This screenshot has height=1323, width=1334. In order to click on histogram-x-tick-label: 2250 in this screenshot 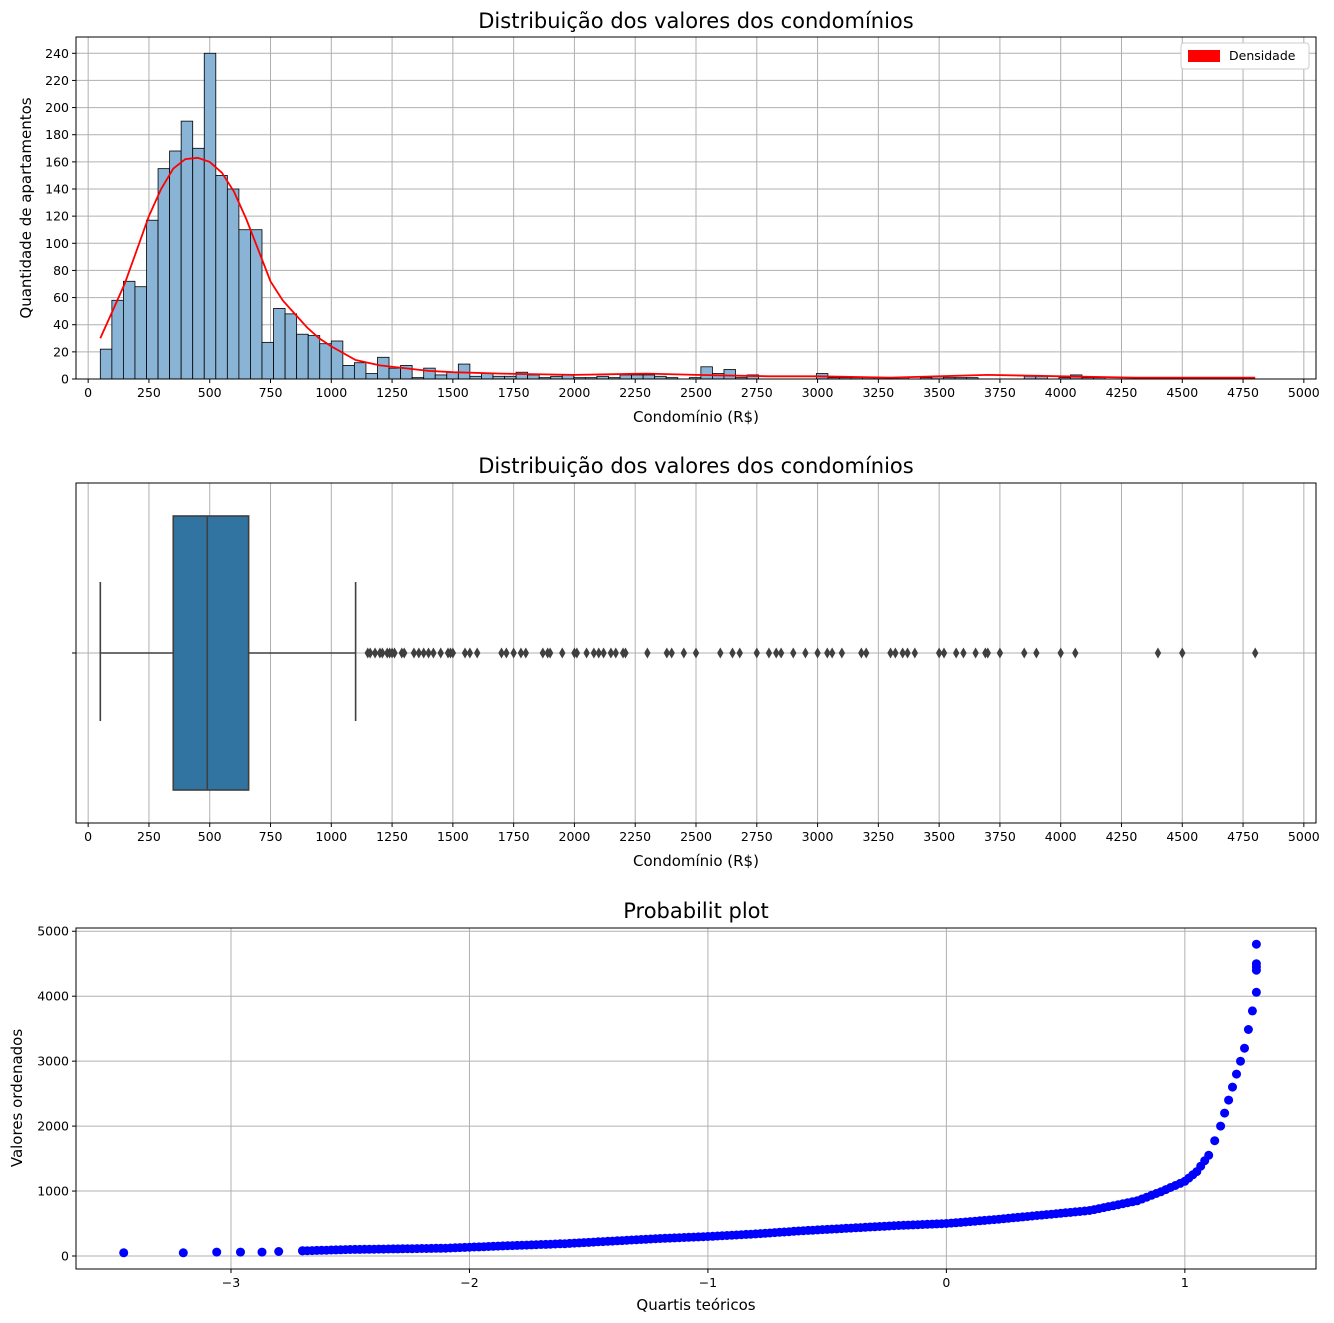, I will do `click(635, 392)`.